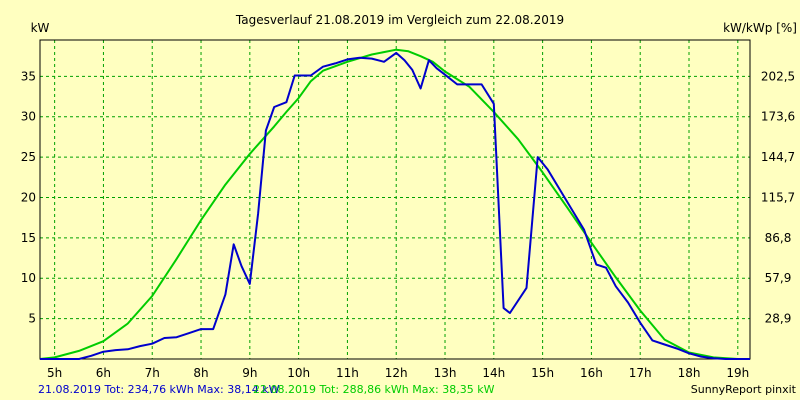 The height and width of the screenshot is (400, 800). Describe the element at coordinates (374, 389) in the screenshot. I see `legend-series2-summary: 22.08.2019 Tot: 288,86 kWh Max: 38,35 kW` at that location.